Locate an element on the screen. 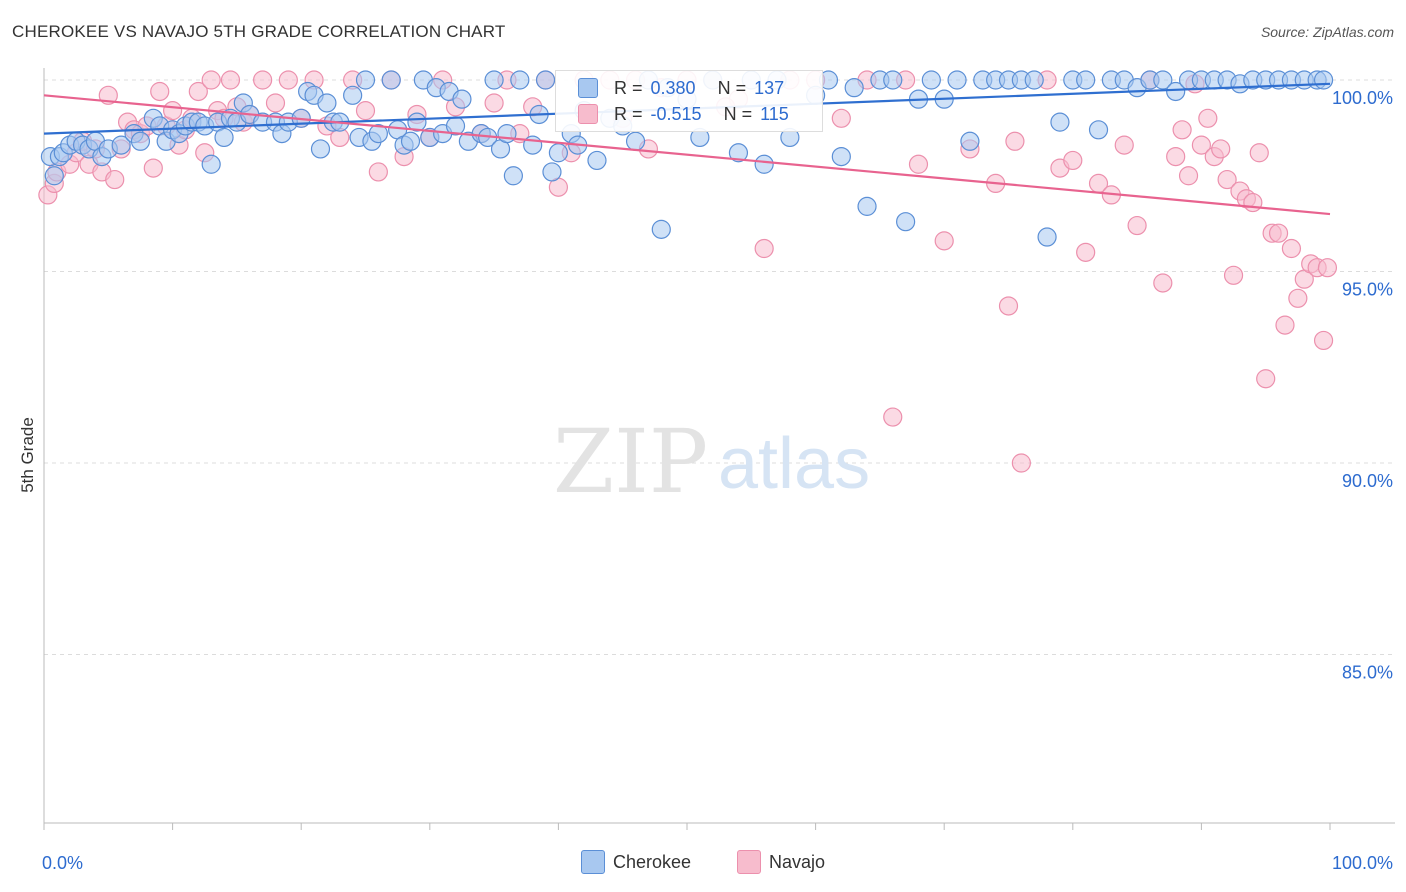  legend-item-cherokee: Cherokee is located at coordinates (635, 862).